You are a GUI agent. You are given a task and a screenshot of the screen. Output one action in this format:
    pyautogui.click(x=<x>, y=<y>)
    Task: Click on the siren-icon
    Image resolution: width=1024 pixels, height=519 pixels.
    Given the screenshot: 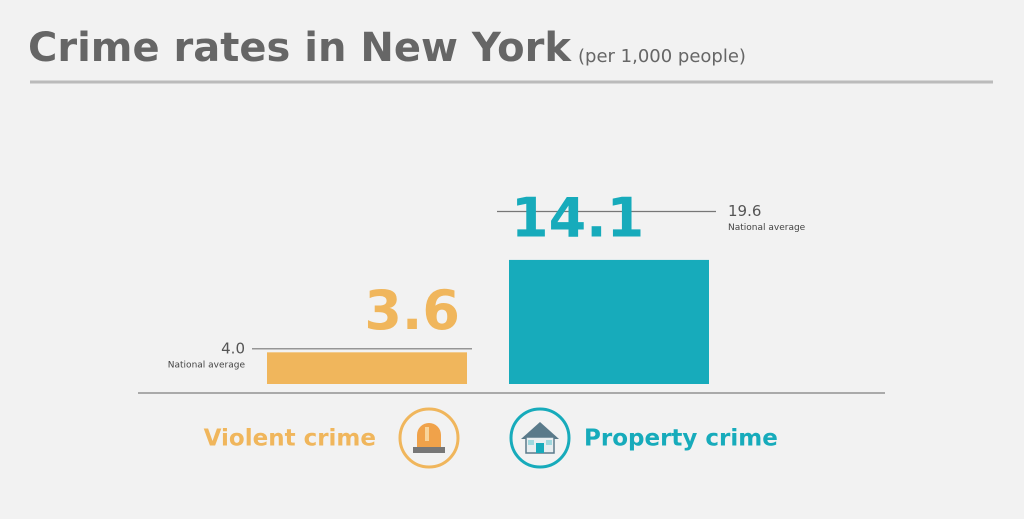 What is the action you would take?
    pyautogui.click(x=429, y=438)
    